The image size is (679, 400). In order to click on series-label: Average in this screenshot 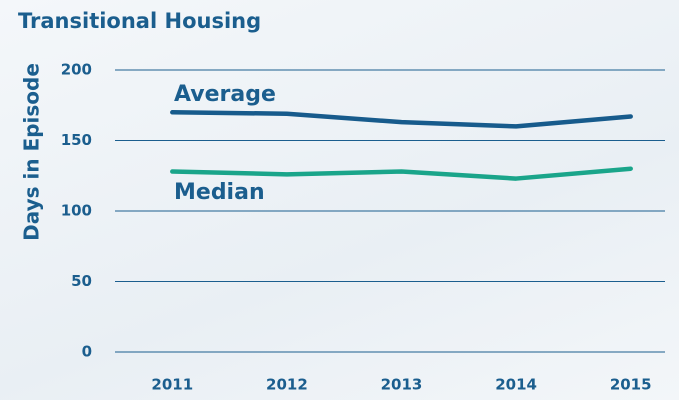, I will do `click(225, 94)`.